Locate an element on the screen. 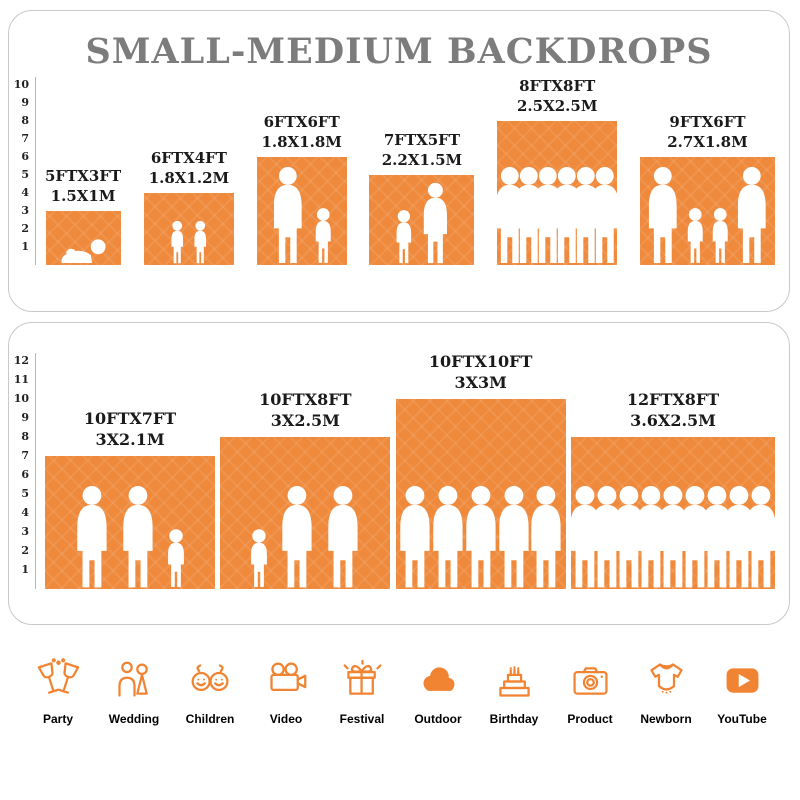 The height and width of the screenshot is (800, 800). backdrop-size-label: 6FTX4FT 1.8X1.2M is located at coordinates (189, 168).